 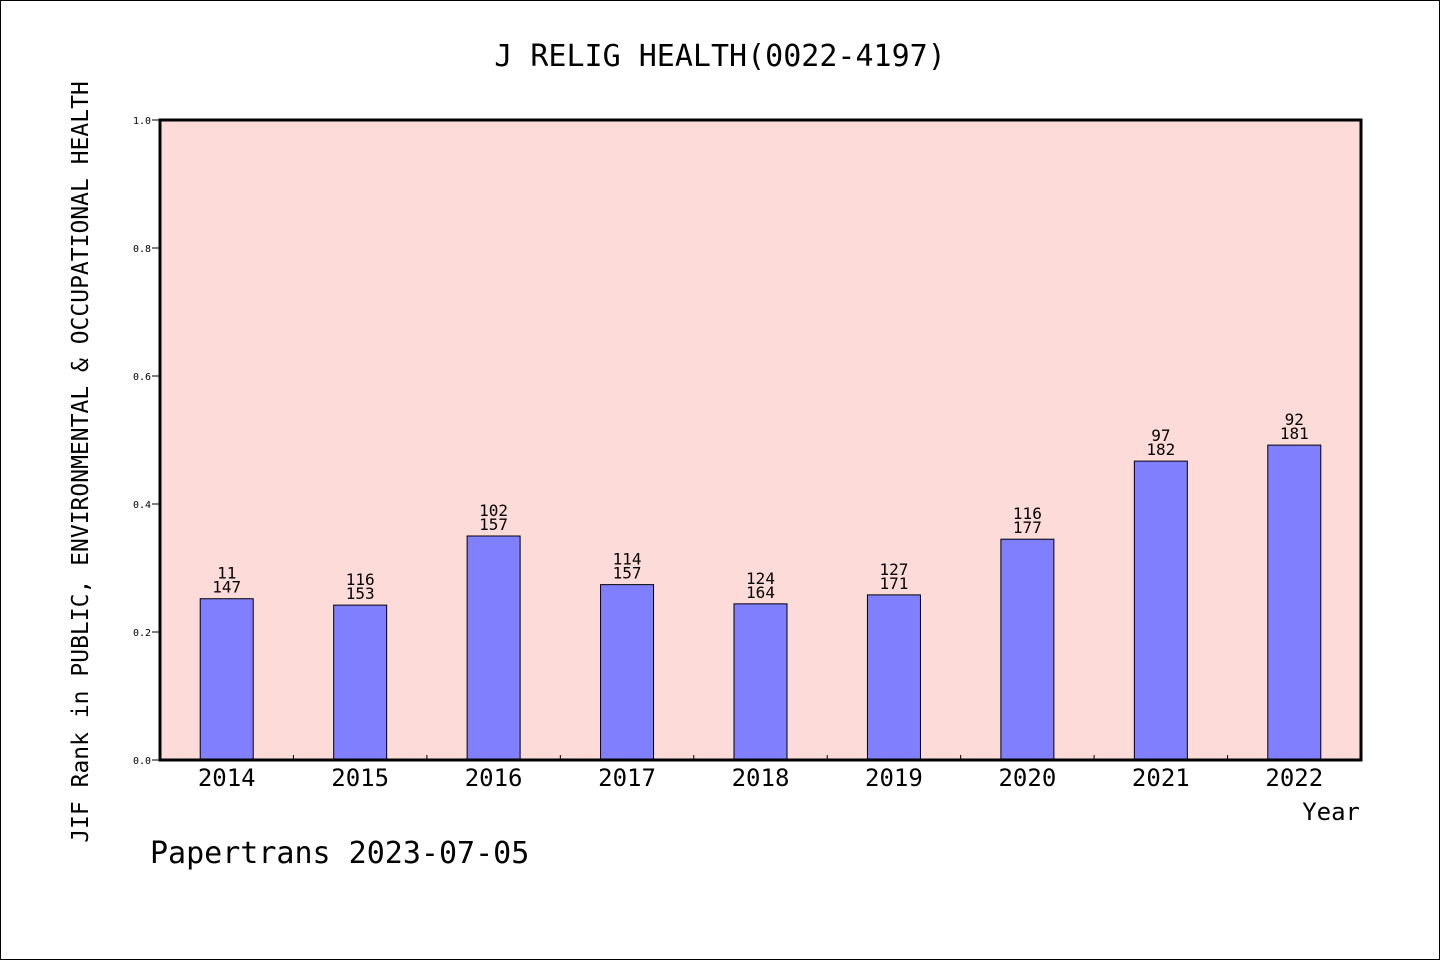 What do you see at coordinates (1027, 778) in the screenshot?
I see `x-tick-label: 2020` at bounding box center [1027, 778].